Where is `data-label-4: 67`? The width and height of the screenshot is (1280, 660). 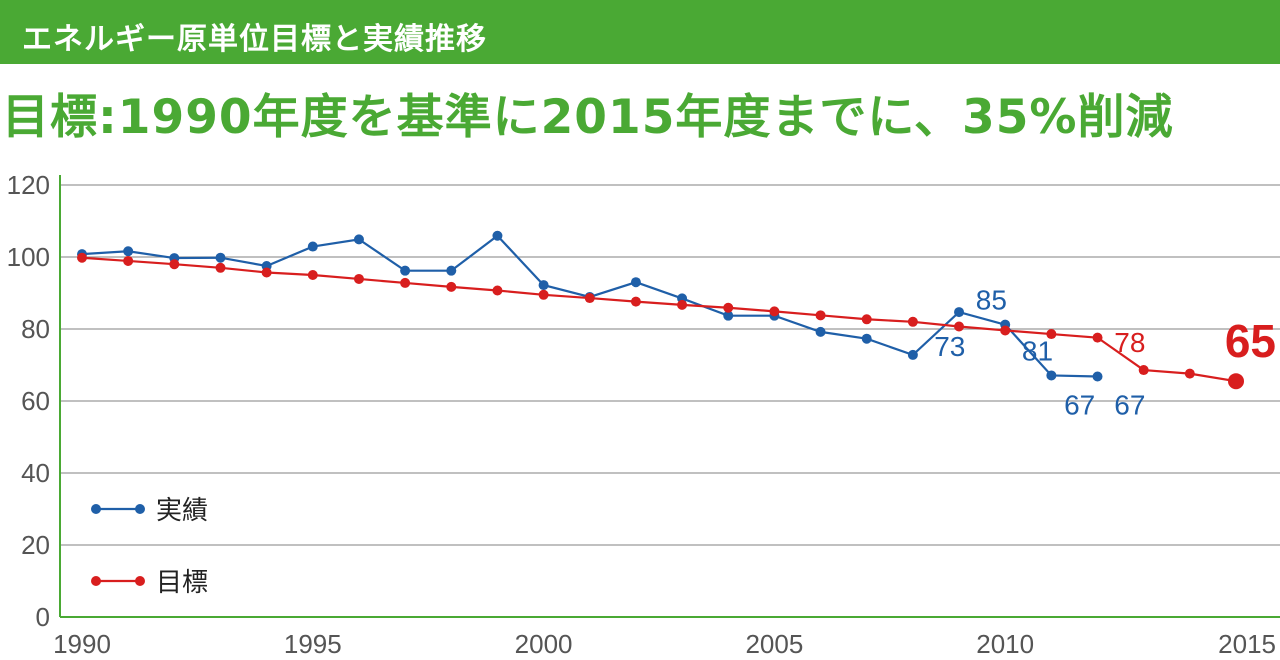
data-label-4: 67 is located at coordinates (1129, 405).